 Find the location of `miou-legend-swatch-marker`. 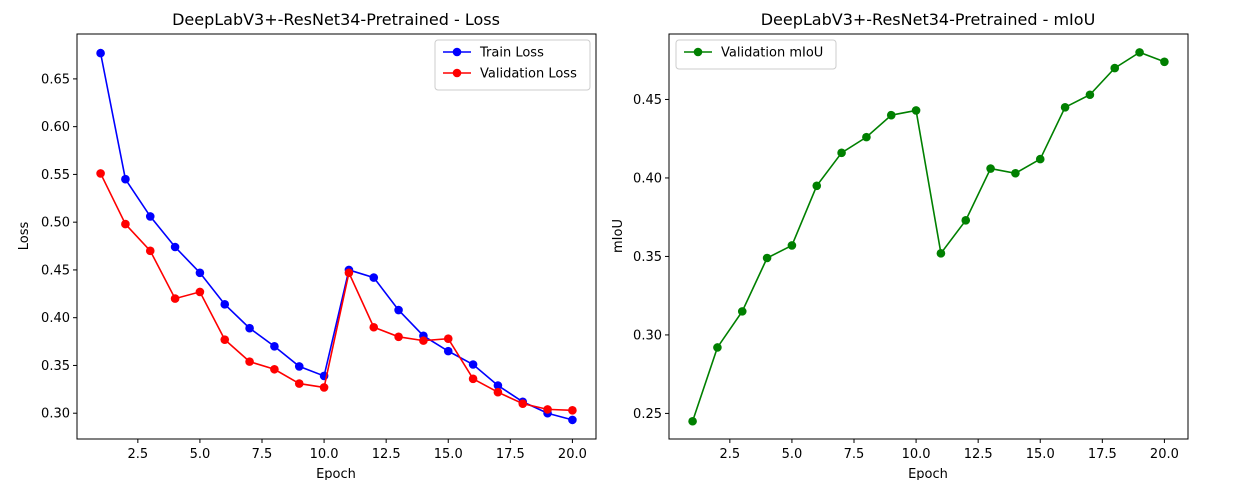

miou-legend-swatch-marker is located at coordinates (698, 52).